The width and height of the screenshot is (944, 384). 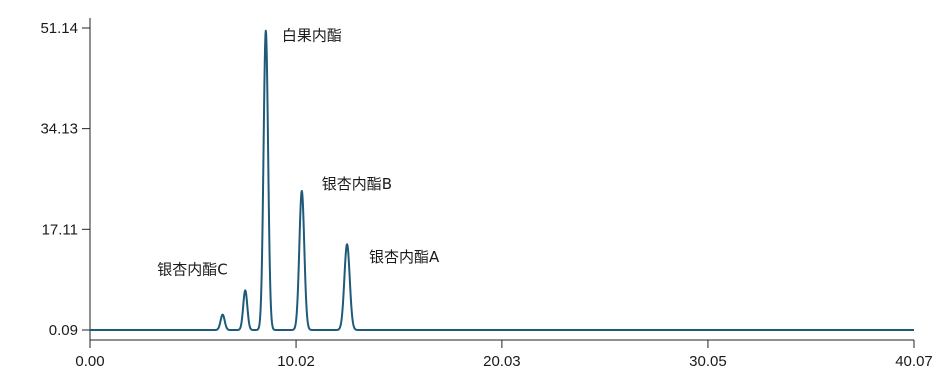 I want to click on peak-label: 白果内酯, so click(x=312, y=36).